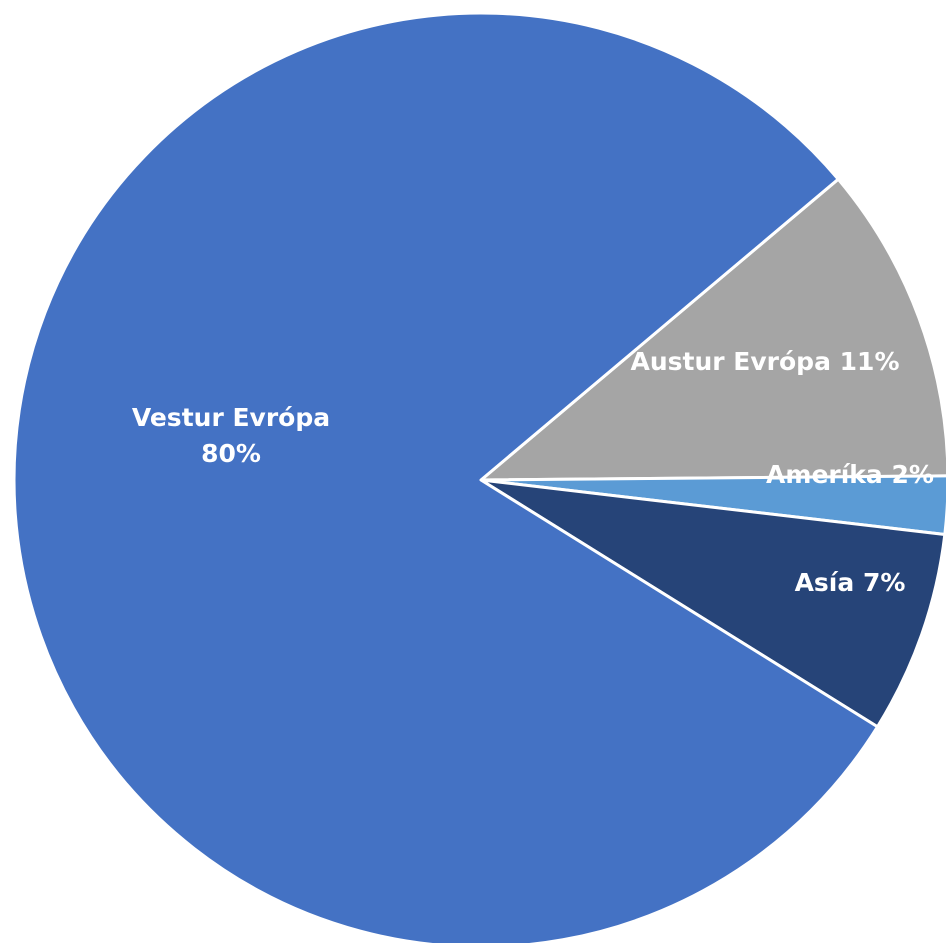 The width and height of the screenshot is (946, 943). I want to click on slice-label-amerika: Ameríka 2%, so click(850, 474).